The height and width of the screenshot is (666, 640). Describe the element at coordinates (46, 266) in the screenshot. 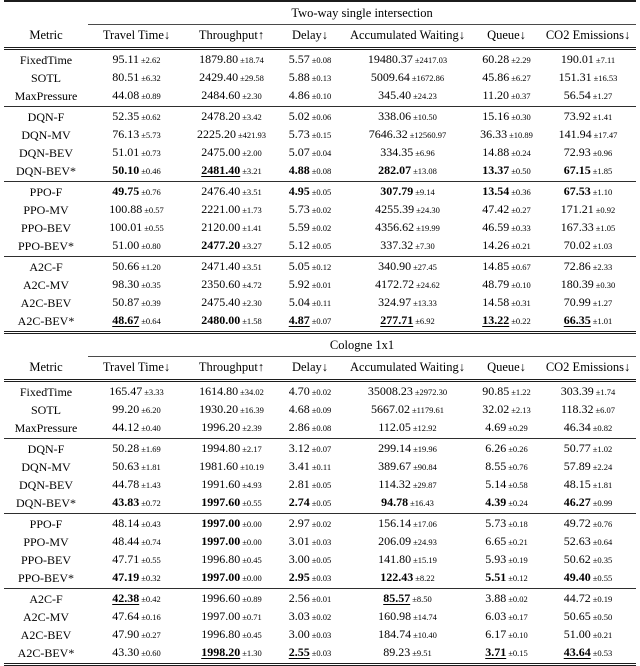

I see `metric-label: A2C-F` at that location.